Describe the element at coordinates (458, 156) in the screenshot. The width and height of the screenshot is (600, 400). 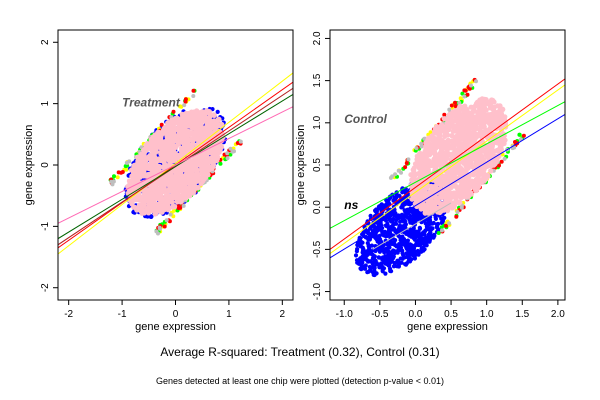
I see `point-cloud-pink` at that location.